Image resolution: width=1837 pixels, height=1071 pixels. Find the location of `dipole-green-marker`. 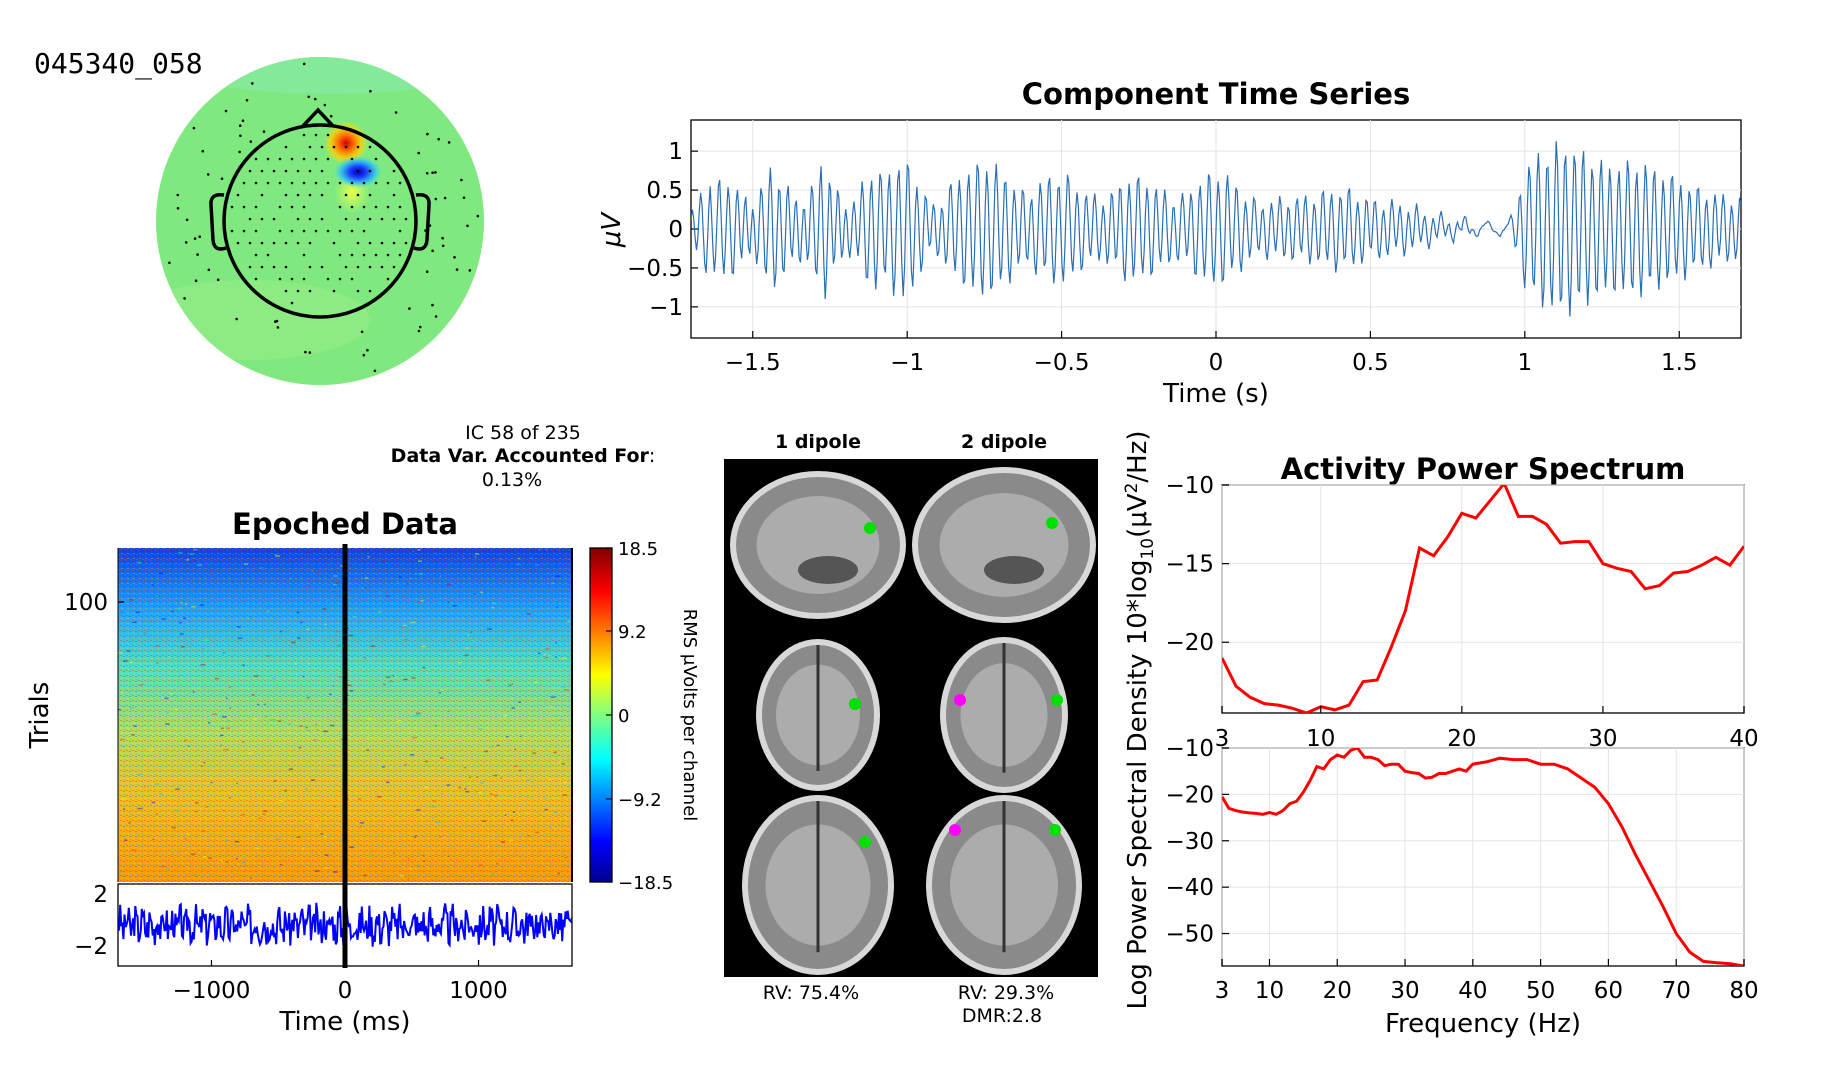

dipole-green-marker is located at coordinates (1055, 830).